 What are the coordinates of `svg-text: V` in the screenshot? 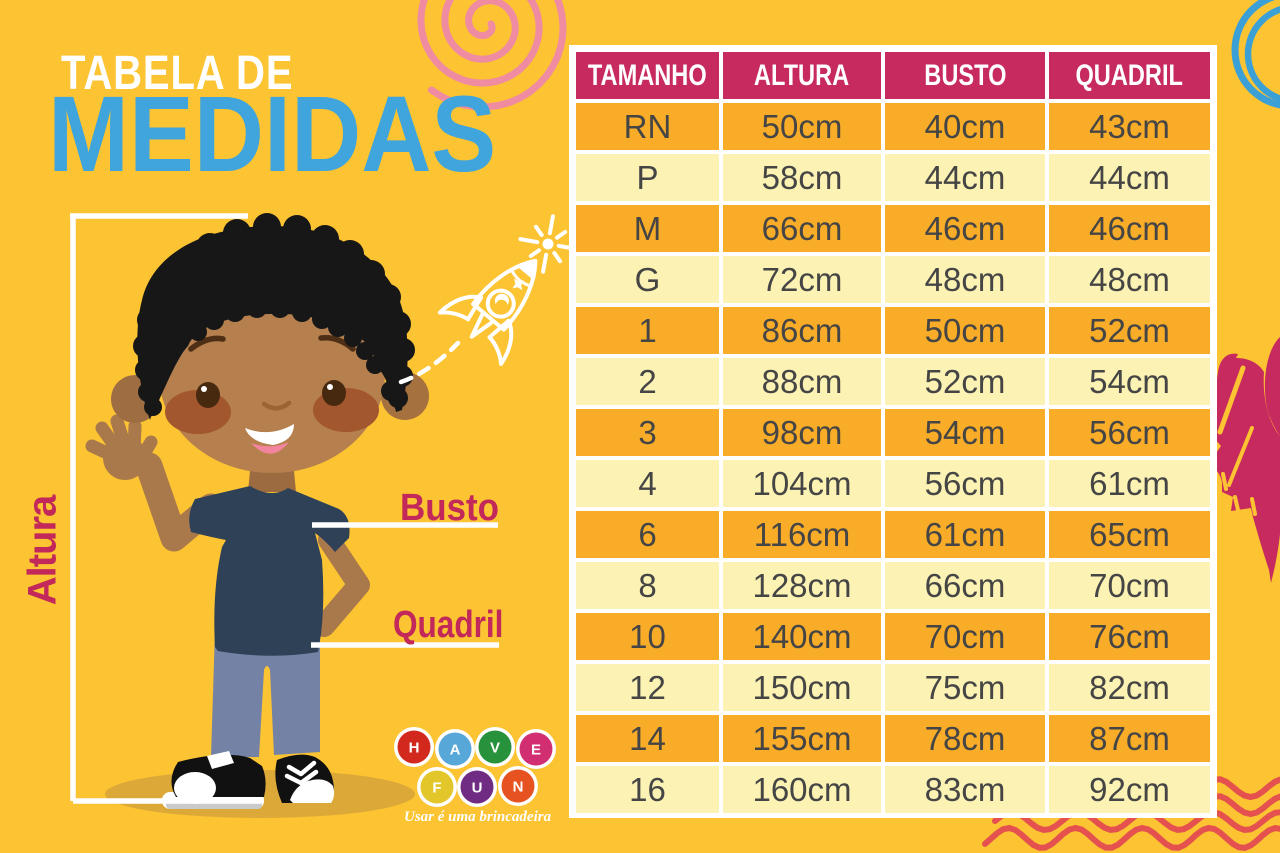 It's located at (495, 747).